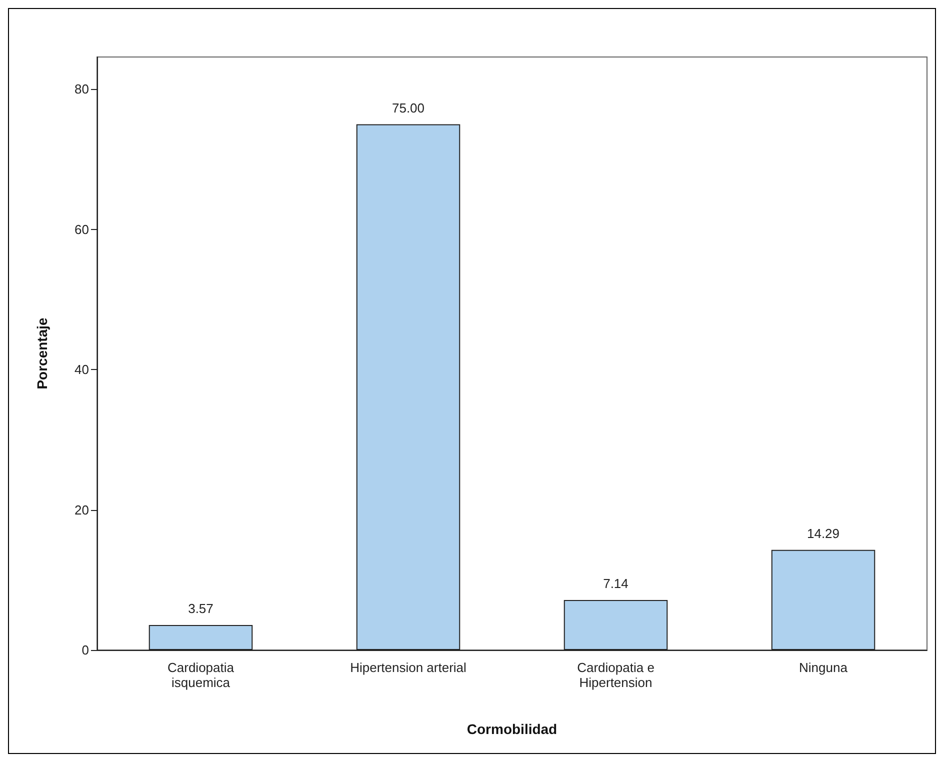  What do you see at coordinates (81, 89) in the screenshot?
I see `y-tick-label: 80` at bounding box center [81, 89].